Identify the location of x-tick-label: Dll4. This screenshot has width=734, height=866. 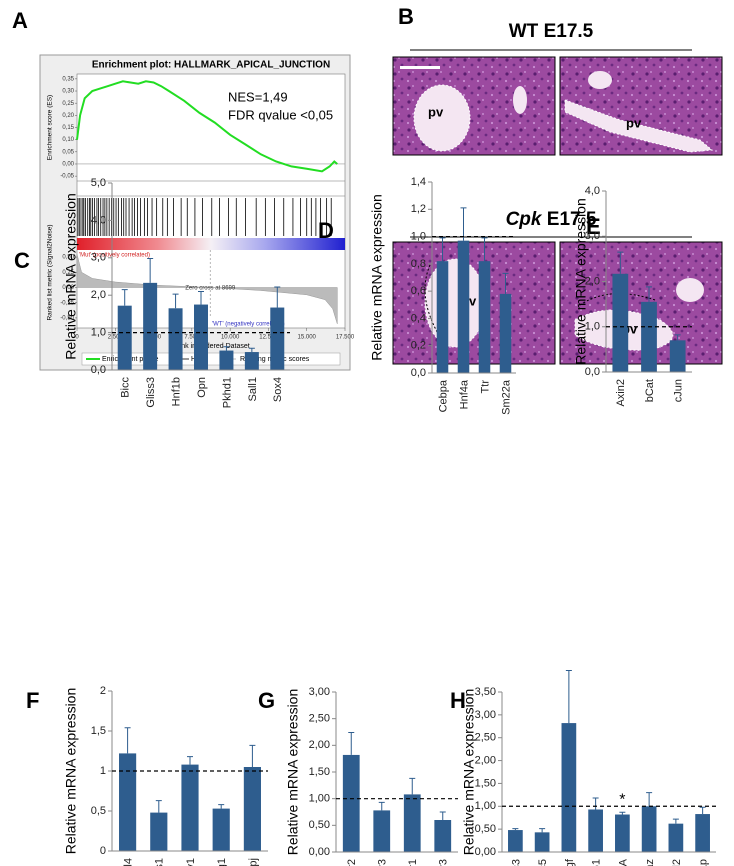
(129, 862).